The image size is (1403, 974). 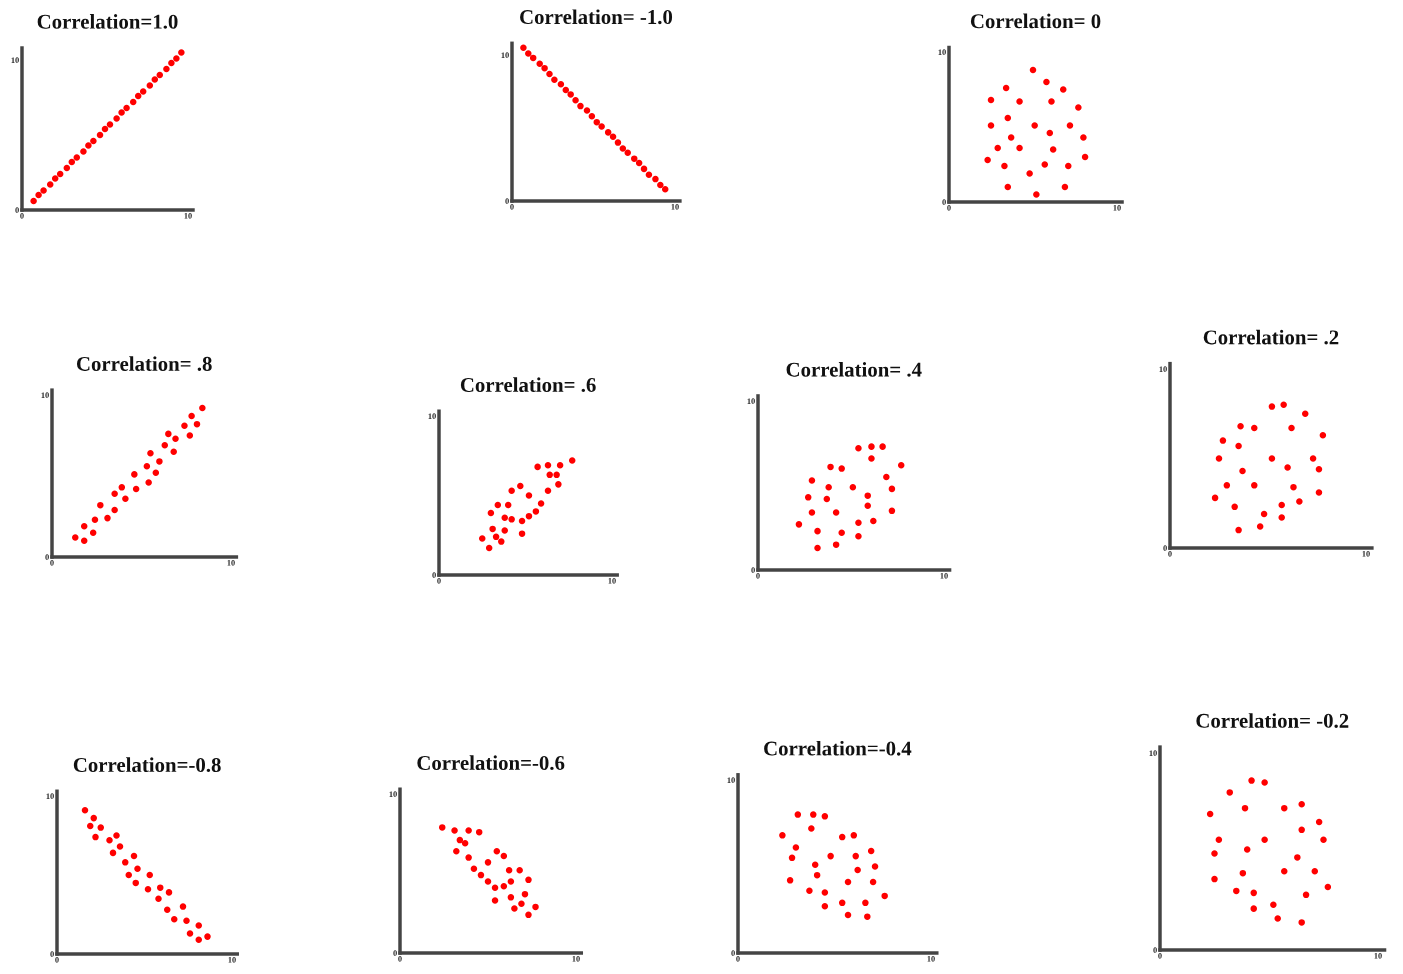 I want to click on chart-title: Correlation= .8, so click(x=144, y=363).